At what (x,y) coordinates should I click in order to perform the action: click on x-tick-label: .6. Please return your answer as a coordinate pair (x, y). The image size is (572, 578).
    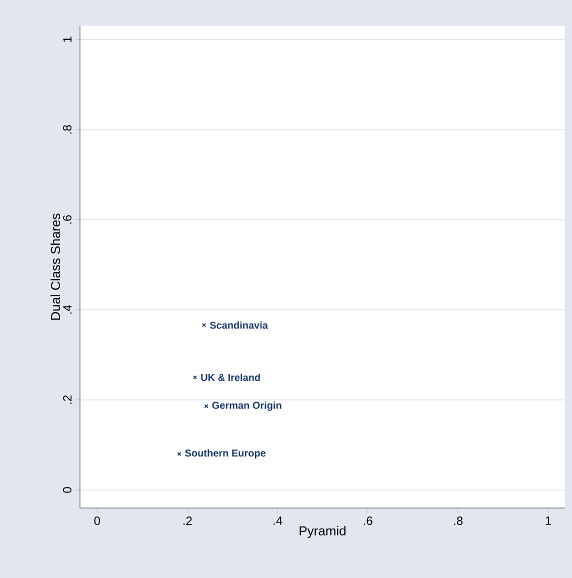
    Looking at the image, I should click on (368, 521).